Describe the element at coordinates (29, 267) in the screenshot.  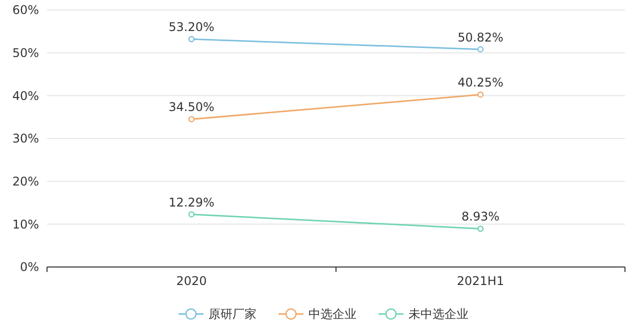
I see `y-tick-label: 0%` at that location.